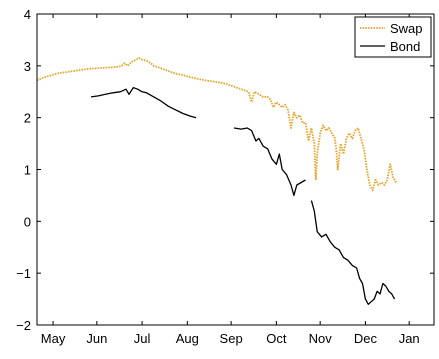 This screenshot has height=359, width=439. I want to click on legend: Swap Bond, so click(393, 37).